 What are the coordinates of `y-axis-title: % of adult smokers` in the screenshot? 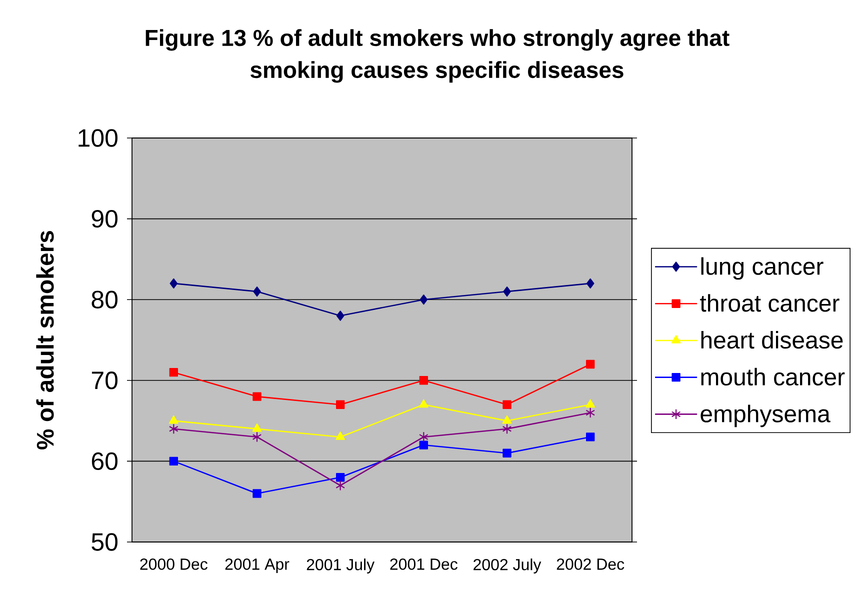 It's located at (45, 340).